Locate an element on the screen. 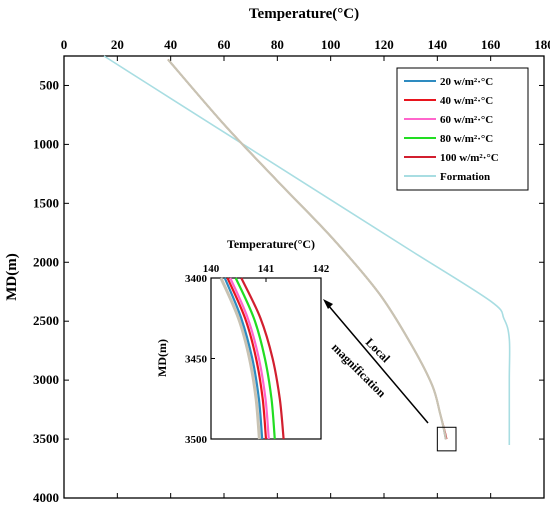 The width and height of the screenshot is (550, 507). main-x-axis-title: Temperature(°C) is located at coordinates (304, 14).